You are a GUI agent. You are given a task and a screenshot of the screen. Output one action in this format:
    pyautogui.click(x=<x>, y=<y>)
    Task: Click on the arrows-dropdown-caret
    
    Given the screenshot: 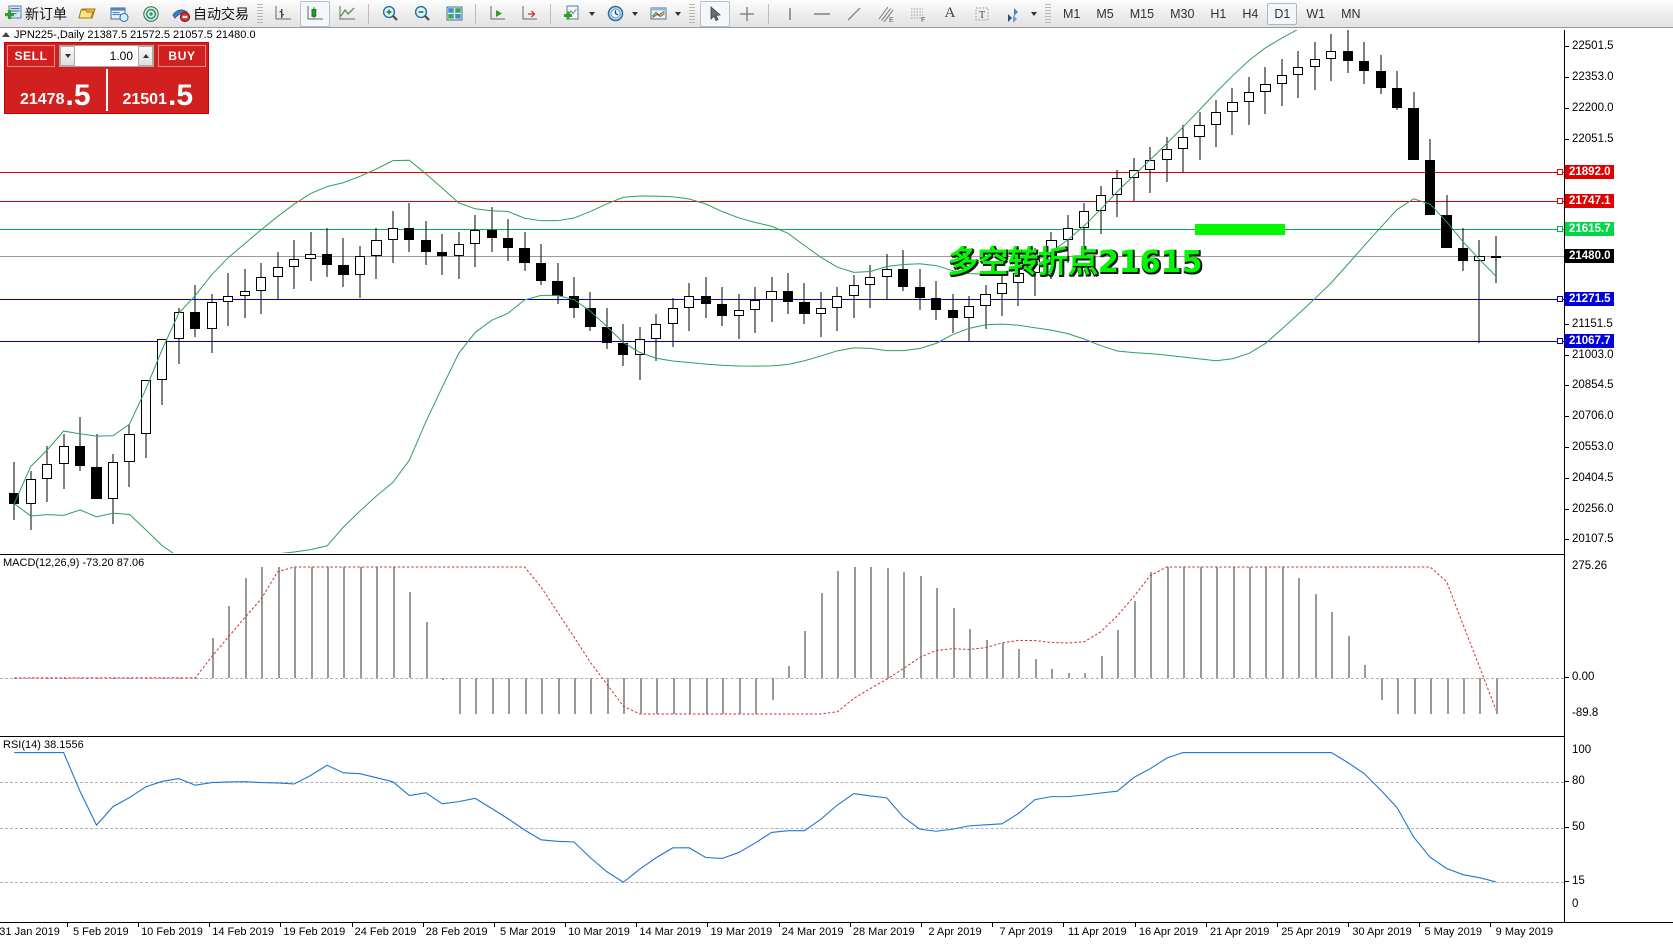 What is the action you would take?
    pyautogui.click(x=1034, y=13)
    